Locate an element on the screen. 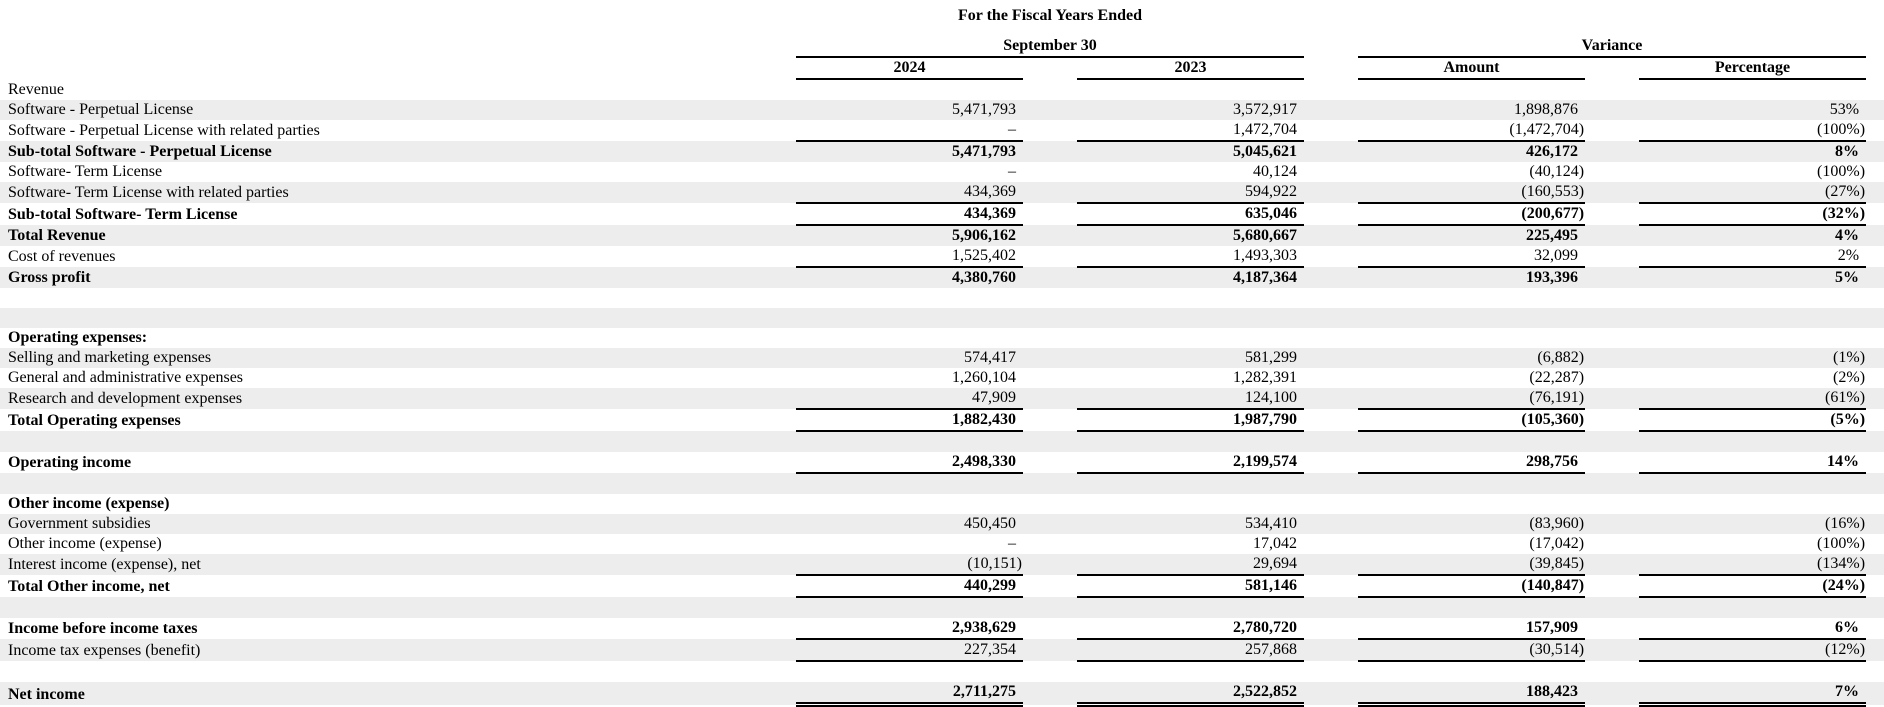  row-label: Total Revenue is located at coordinates (57, 235).